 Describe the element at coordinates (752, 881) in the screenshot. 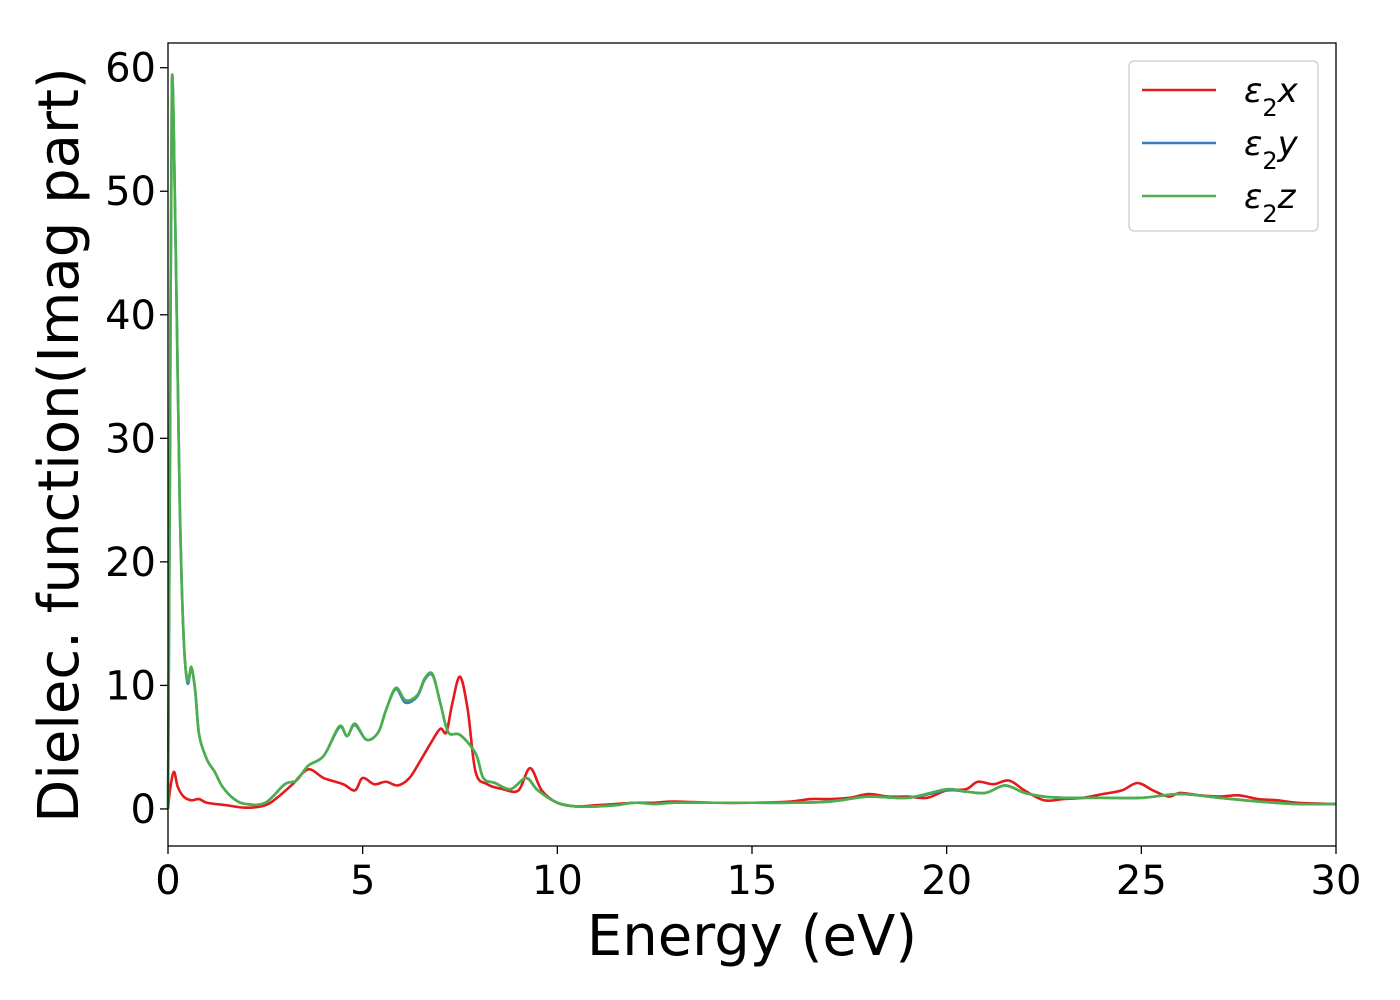

I see `x-tick-label: 15` at that location.